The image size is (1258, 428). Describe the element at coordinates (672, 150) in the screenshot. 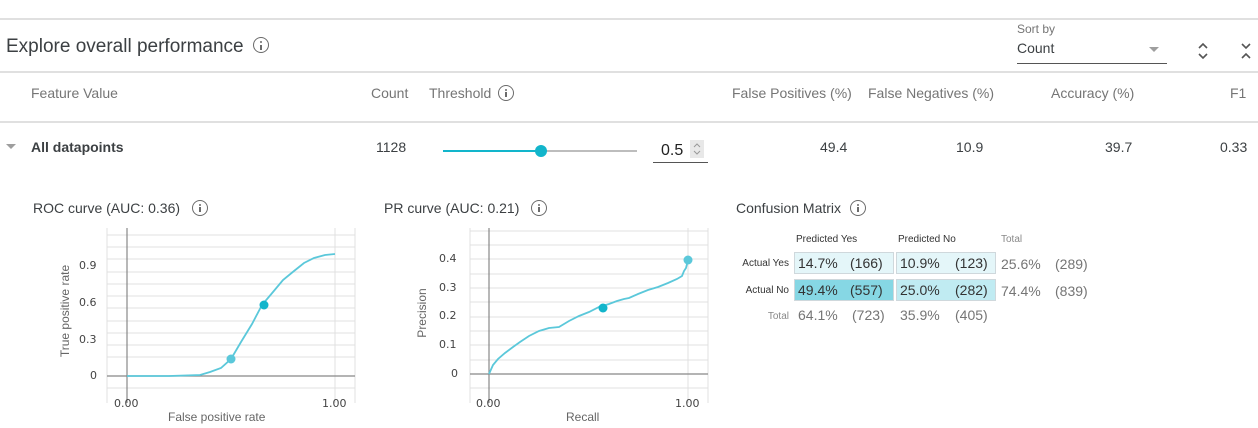

I see `threshold-value: 0.5` at that location.